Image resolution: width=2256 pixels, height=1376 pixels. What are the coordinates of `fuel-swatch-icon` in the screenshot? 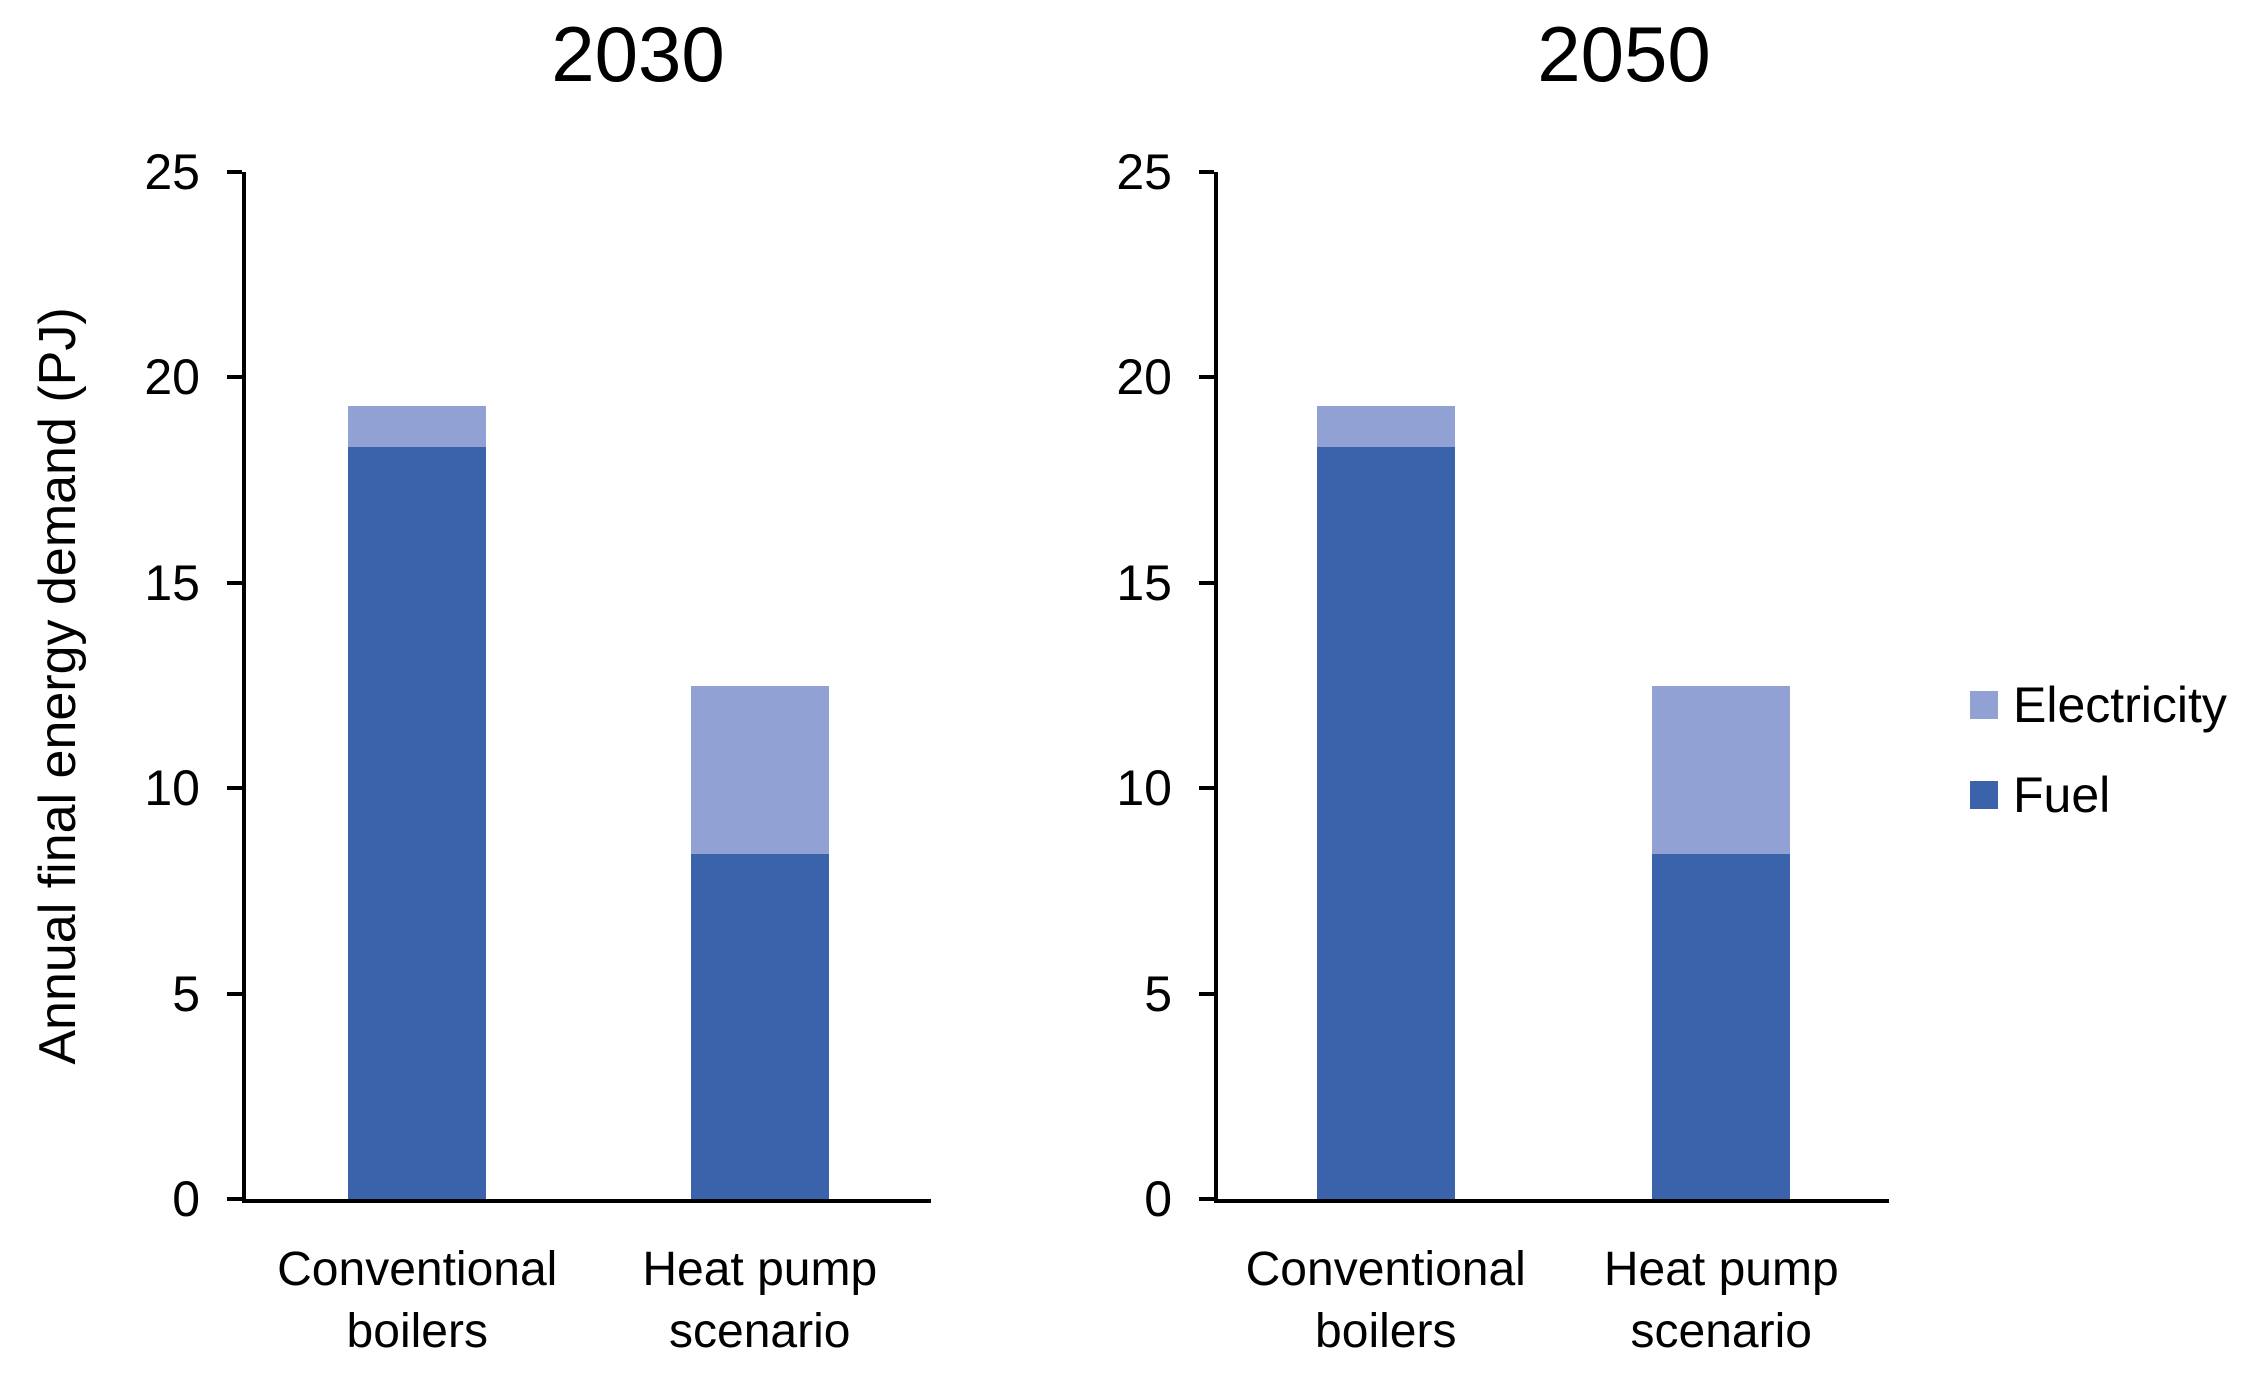 It's located at (1984, 795).